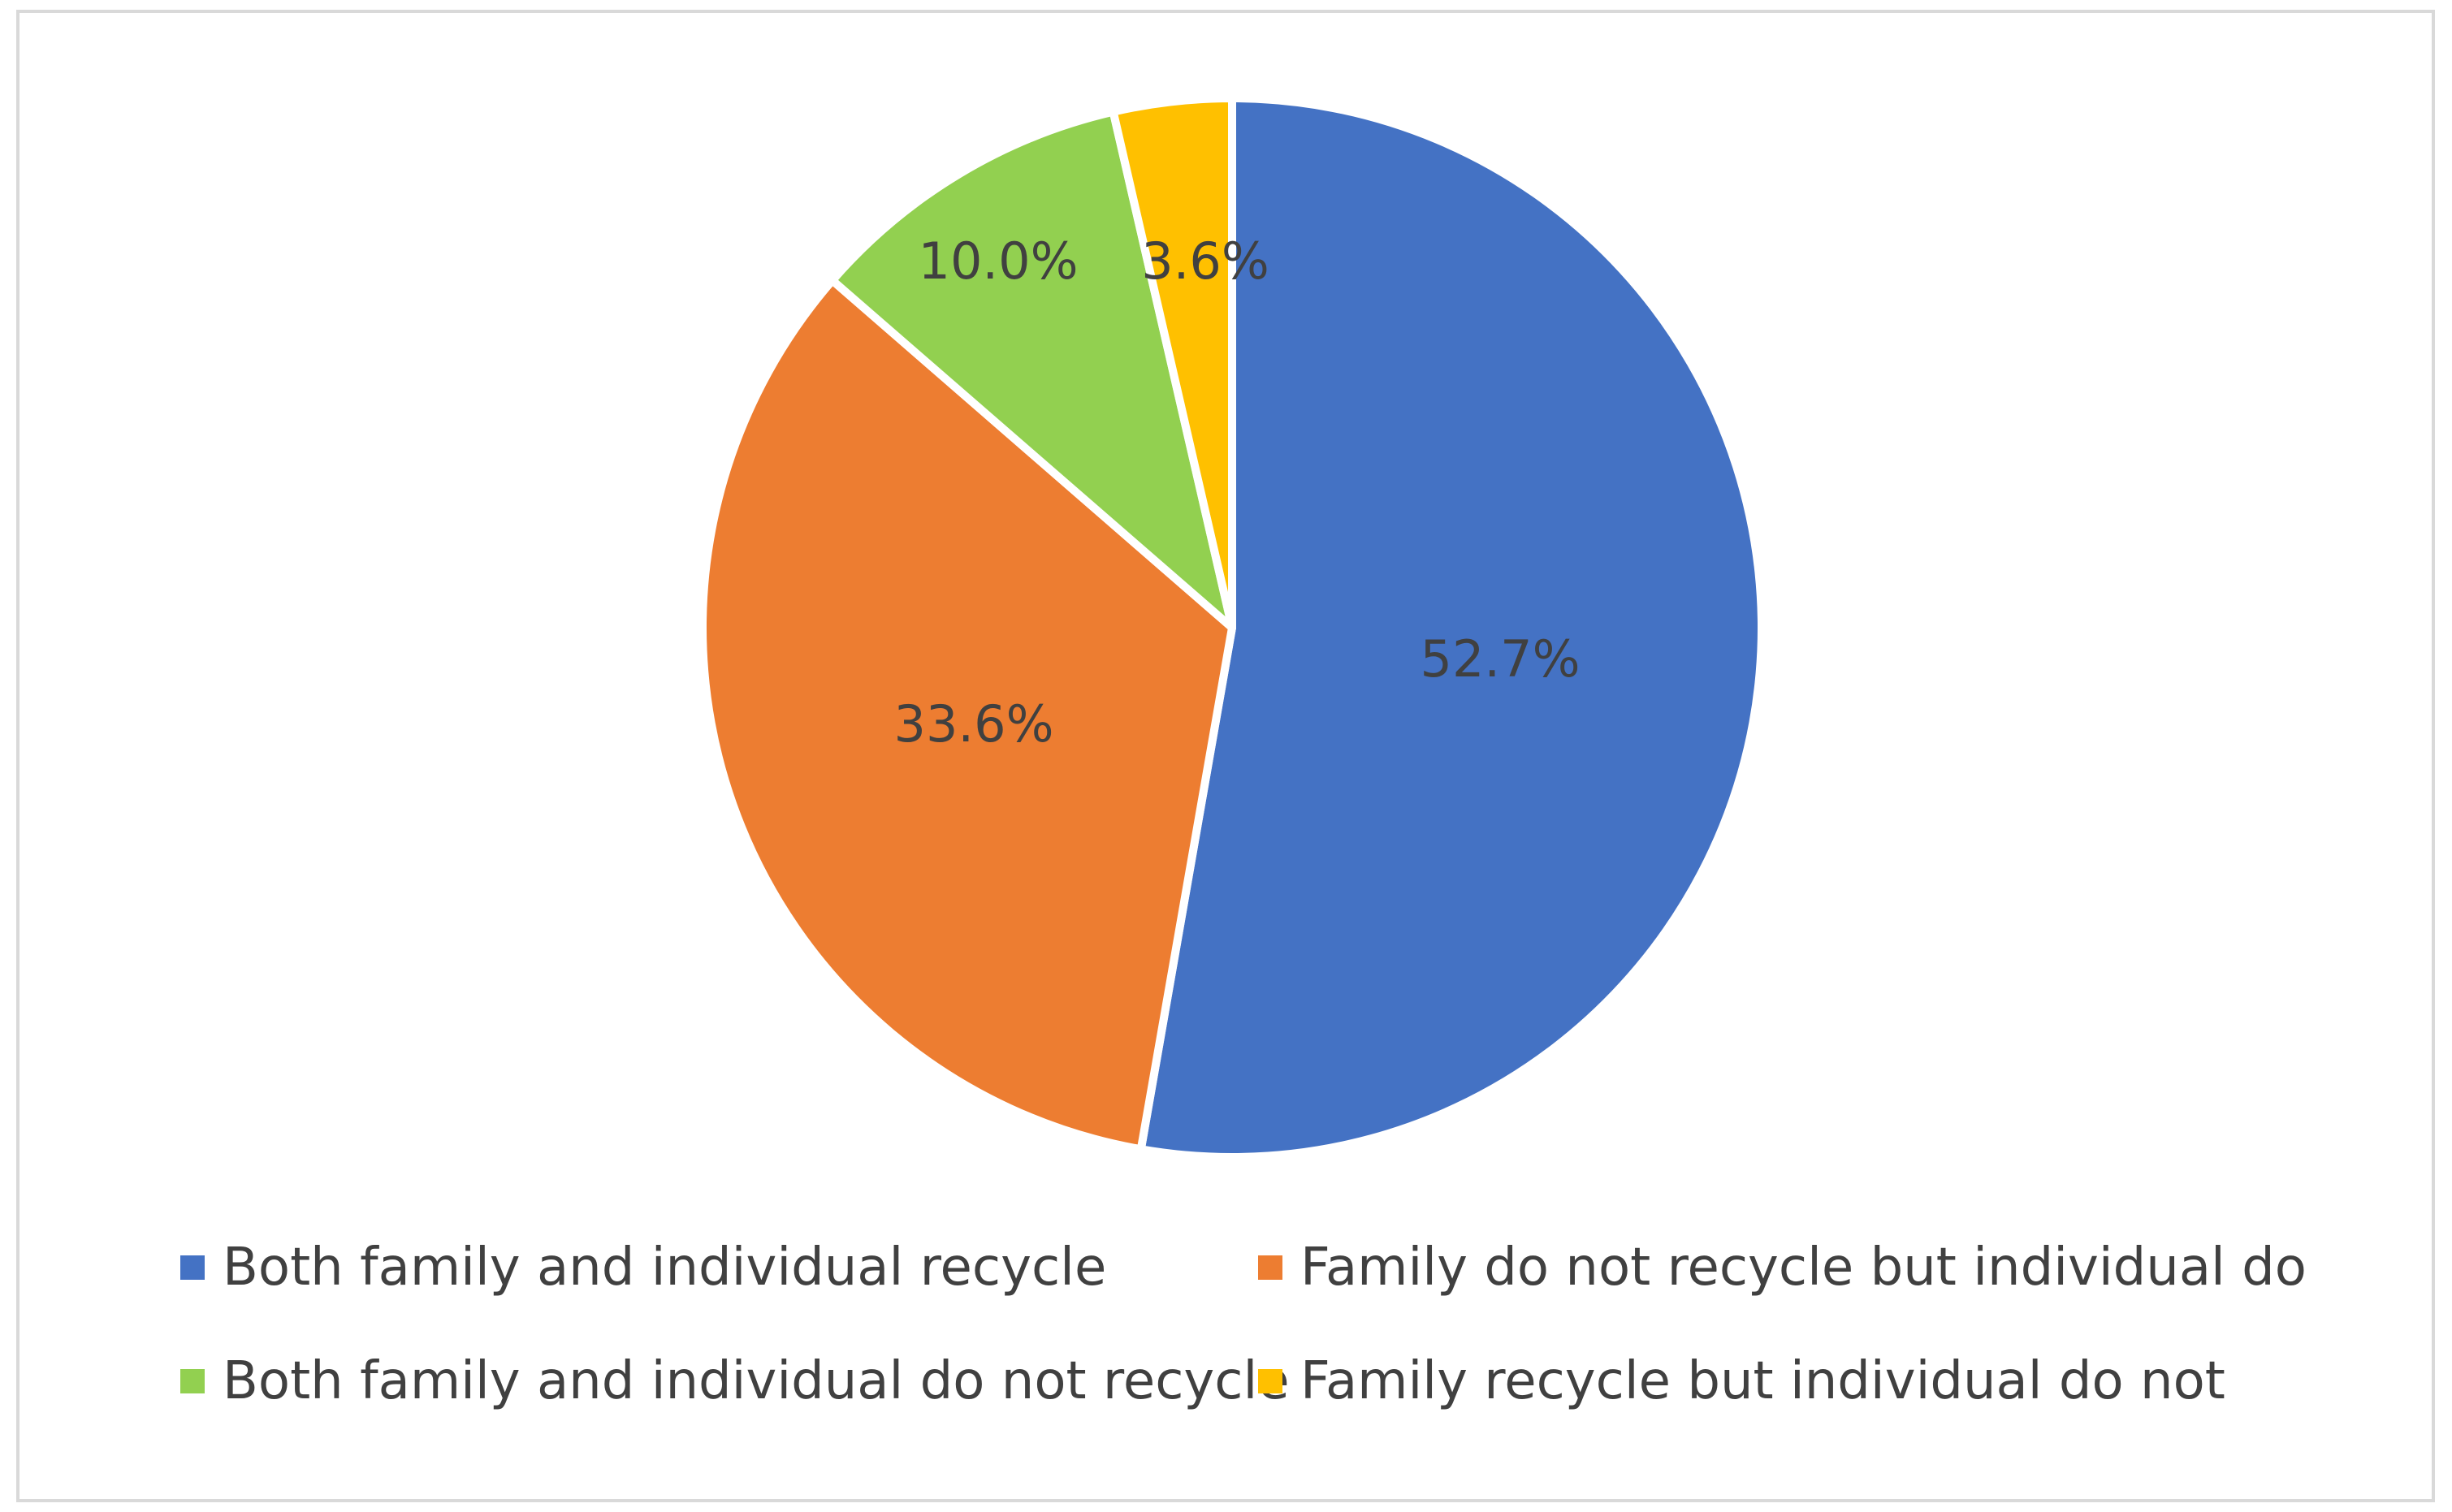  I want to click on pie-data-labels: 52.7% 33.6% 10.0% 3.6%, so click(1237, 492).